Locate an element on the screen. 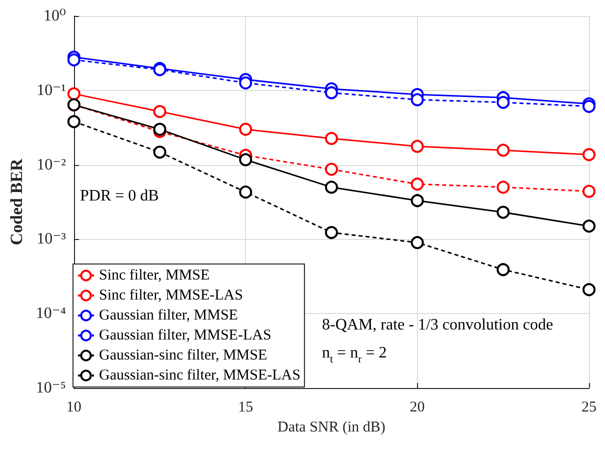  legend-label: Sinc filter, MMSE is located at coordinates (154, 276).